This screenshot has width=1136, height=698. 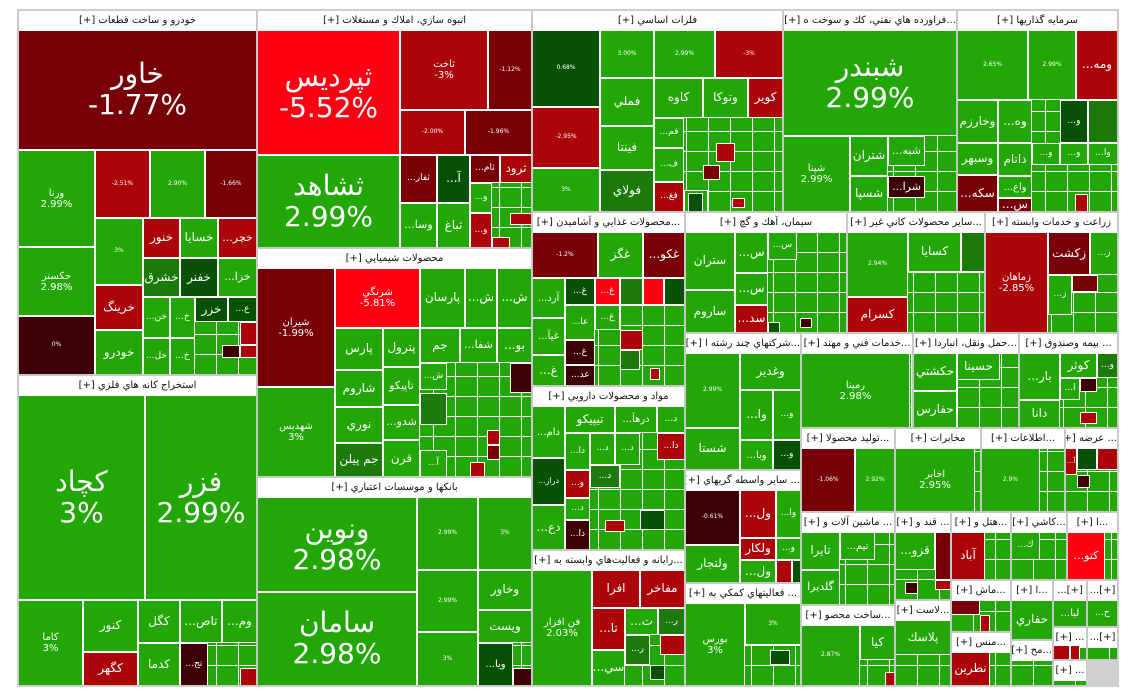 I want to click on stock-tile: ...سد, so click(x=751, y=318).